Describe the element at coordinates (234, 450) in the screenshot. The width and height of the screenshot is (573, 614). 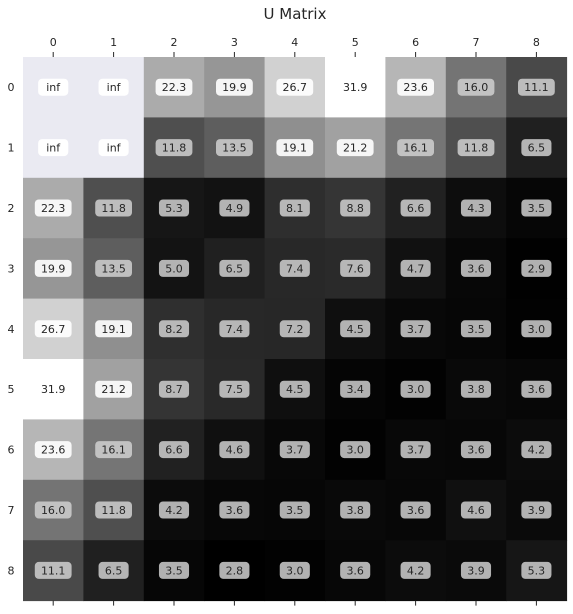
I see `cell-label-box-r6-c3` at that location.